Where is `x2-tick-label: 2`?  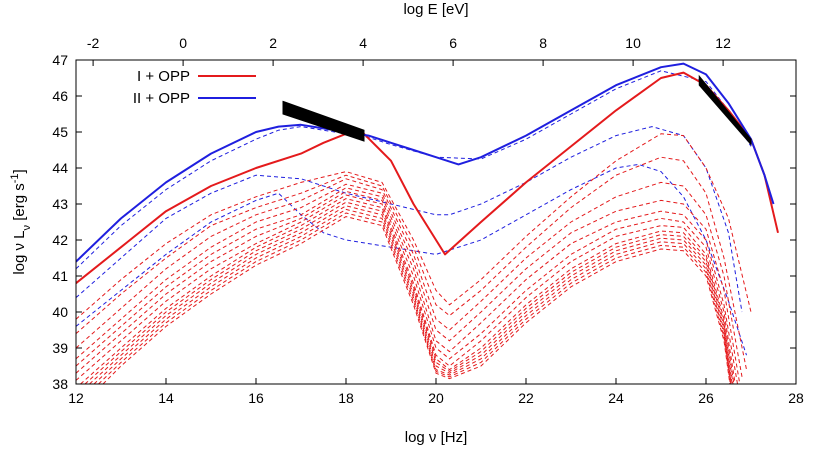
x2-tick-label: 2 is located at coordinates (273, 43).